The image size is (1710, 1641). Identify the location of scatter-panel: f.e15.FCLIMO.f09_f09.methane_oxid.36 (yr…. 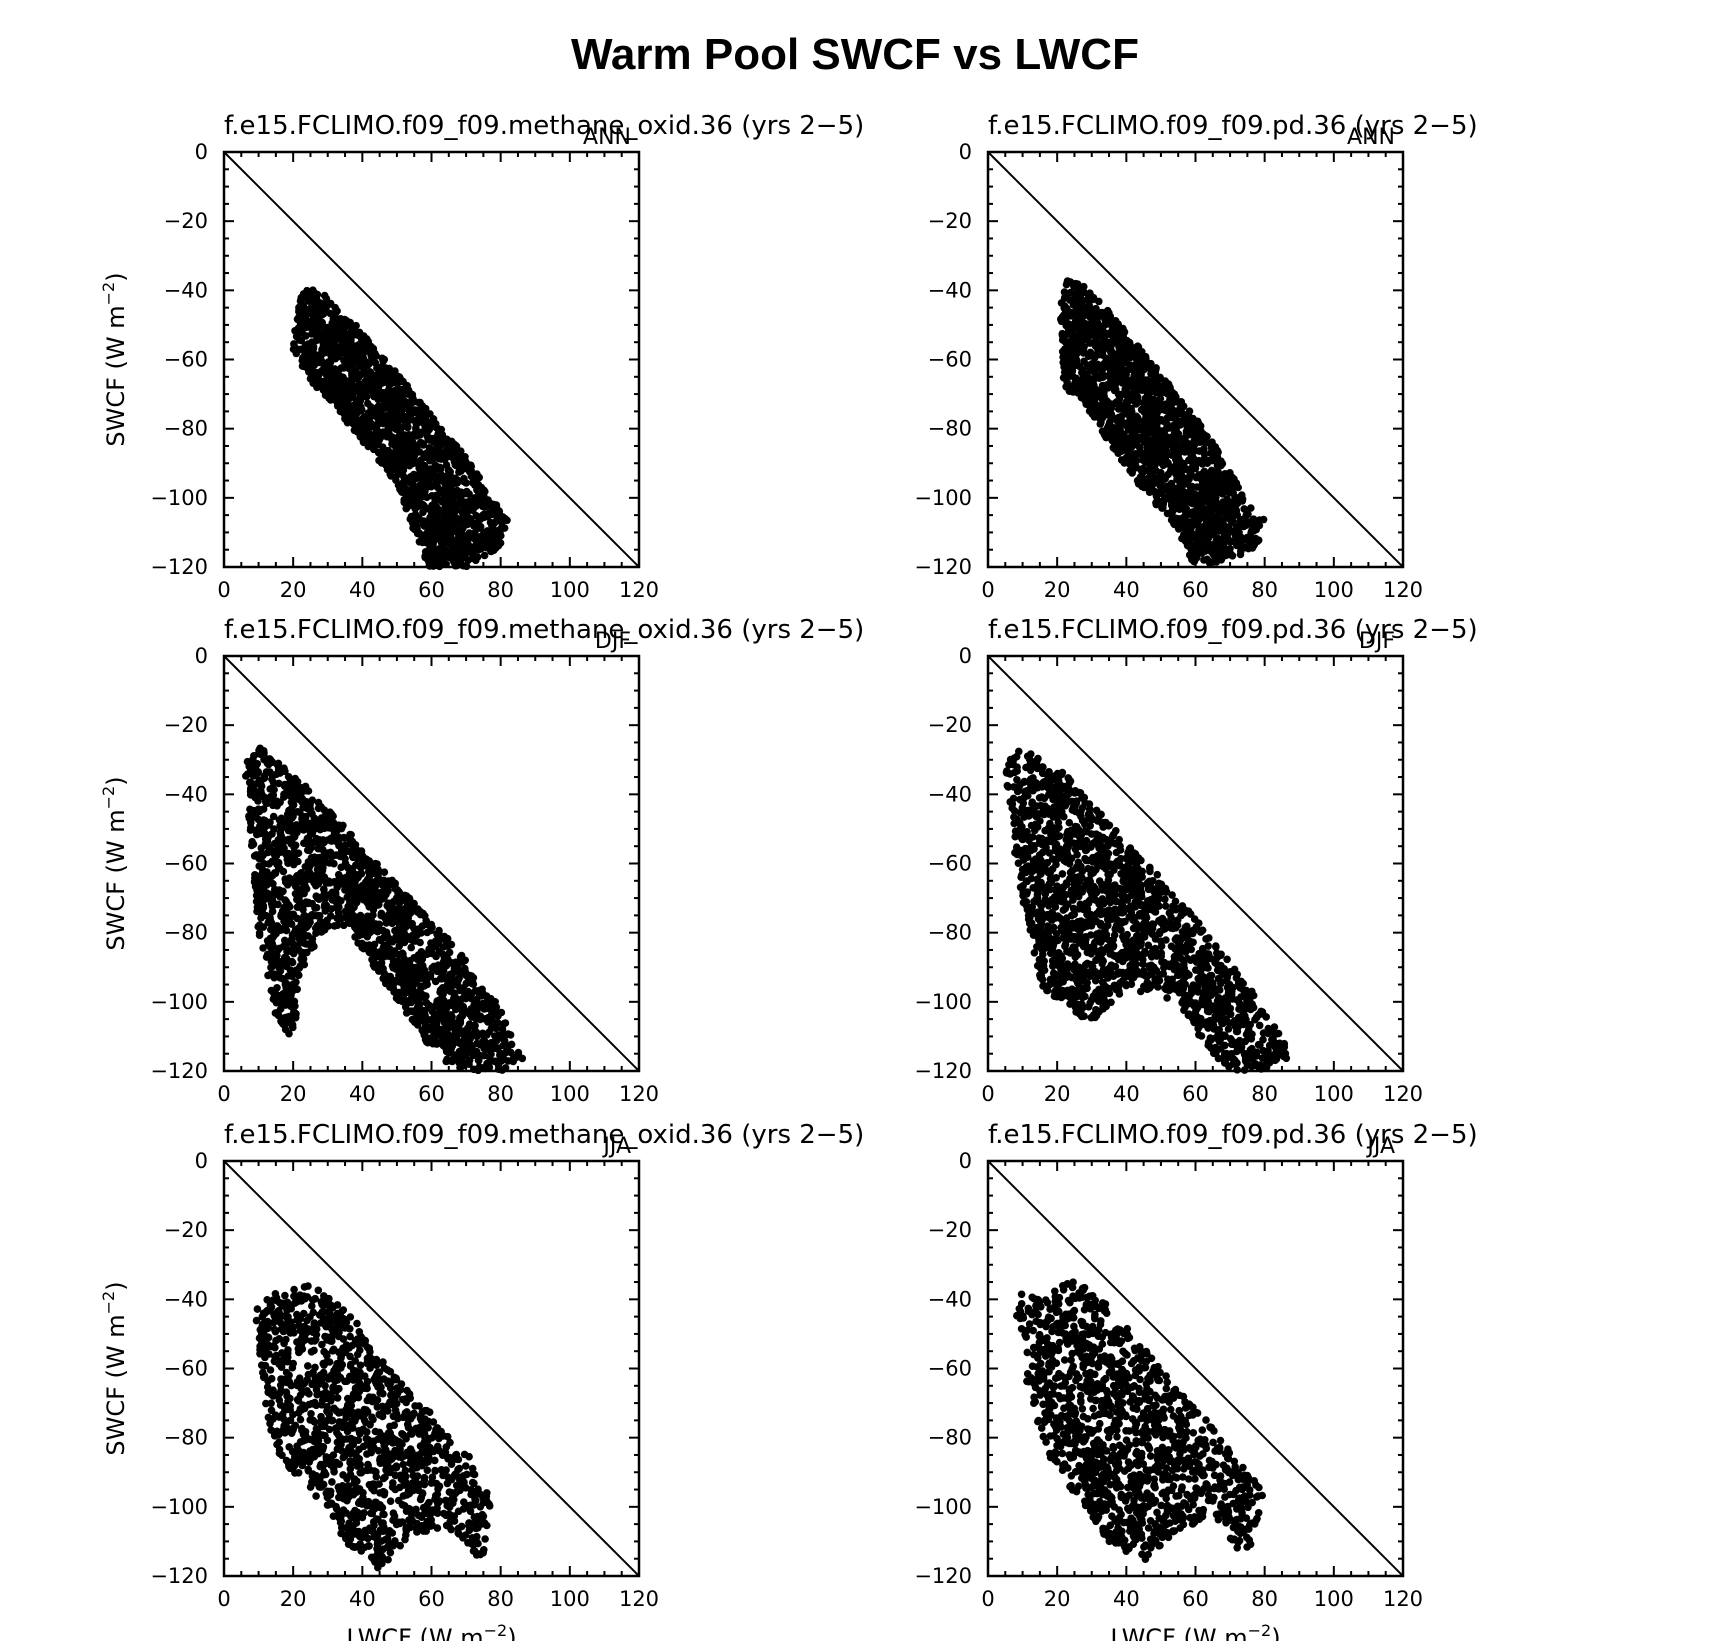
(481, 860).